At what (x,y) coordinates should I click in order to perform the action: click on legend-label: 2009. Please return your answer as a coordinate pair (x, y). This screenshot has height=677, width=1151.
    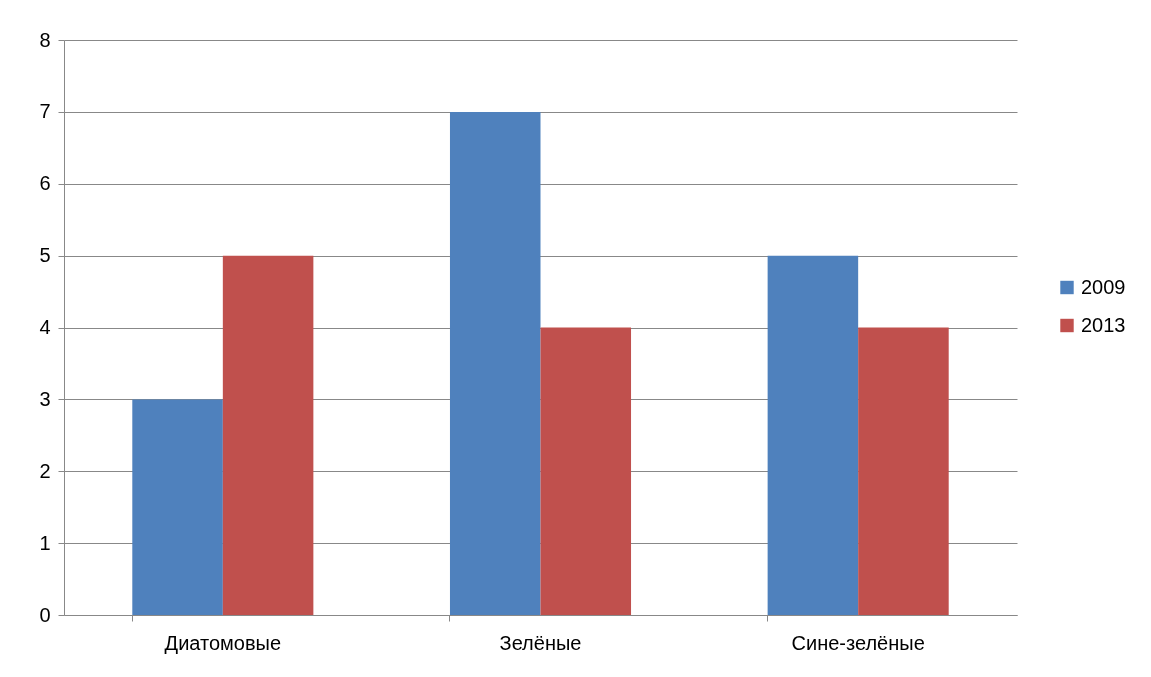
    Looking at the image, I should click on (1103, 286).